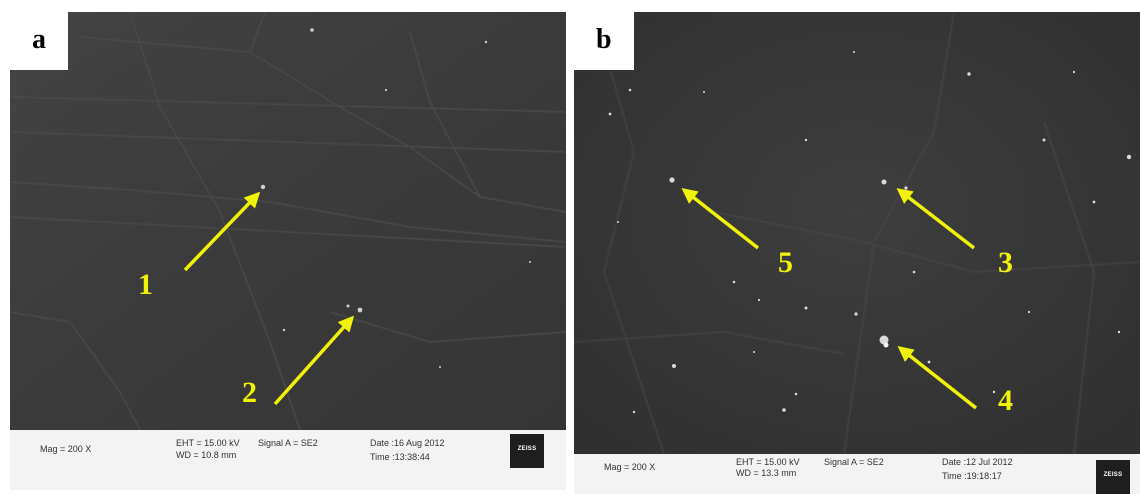 The width and height of the screenshot is (1140, 494). Describe the element at coordinates (206, 455) in the screenshot. I see `wd-readout: WD = 10.8 mm` at that location.